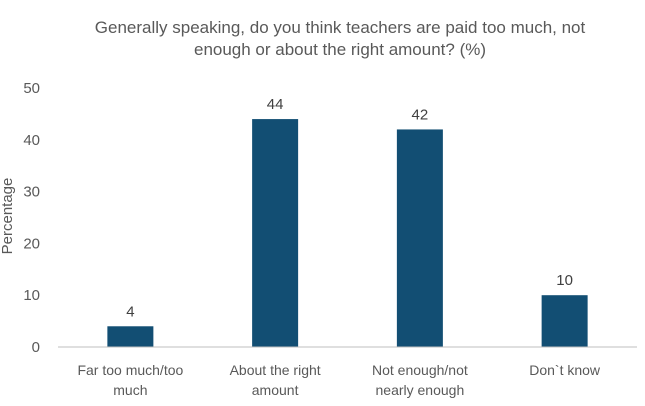 The height and width of the screenshot is (406, 645). I want to click on y-tick-label: 20, so click(31, 243).